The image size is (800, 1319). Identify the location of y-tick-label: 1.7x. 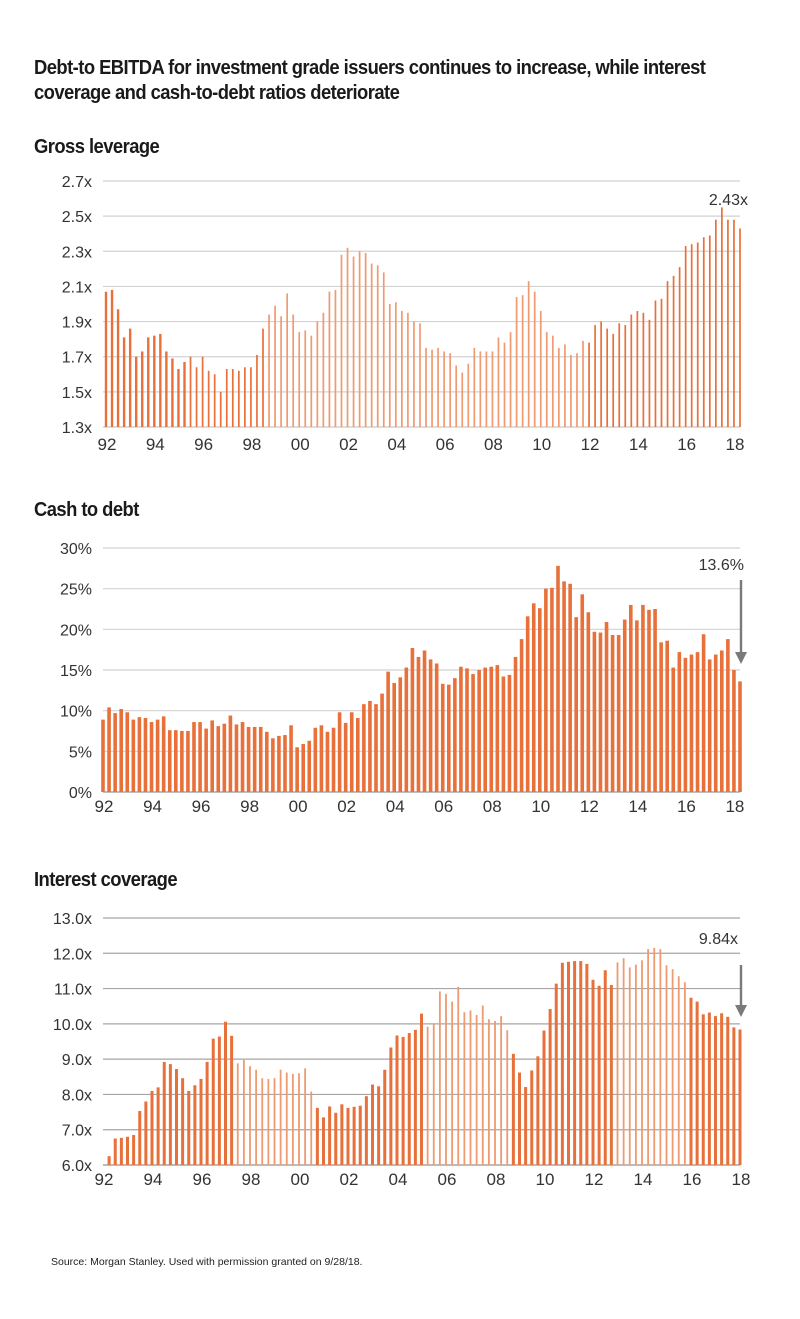
(77, 358).